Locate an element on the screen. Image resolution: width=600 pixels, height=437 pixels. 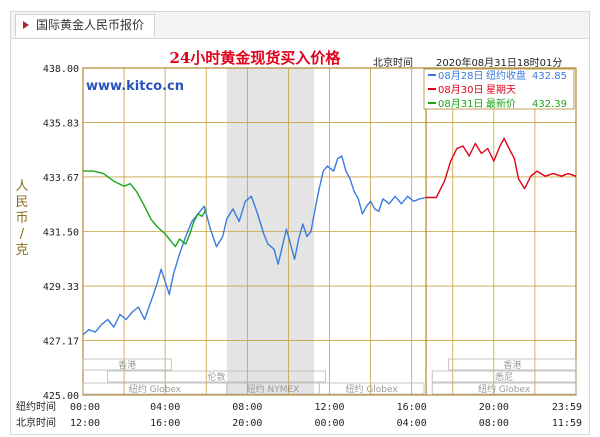
x-tick-label-bj: 04:00 is located at coordinates (412, 423).